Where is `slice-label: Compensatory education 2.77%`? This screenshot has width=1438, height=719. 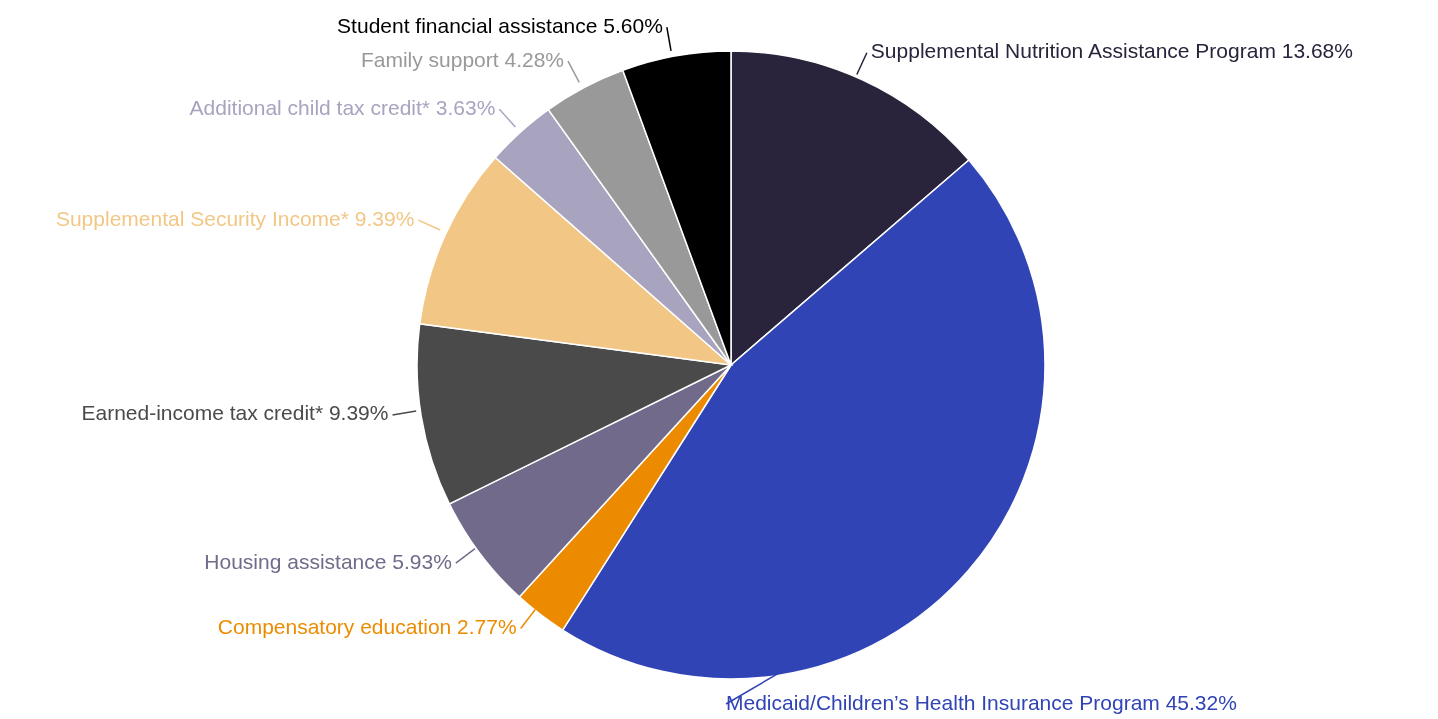
slice-label: Compensatory education 2.77% is located at coordinates (367, 627).